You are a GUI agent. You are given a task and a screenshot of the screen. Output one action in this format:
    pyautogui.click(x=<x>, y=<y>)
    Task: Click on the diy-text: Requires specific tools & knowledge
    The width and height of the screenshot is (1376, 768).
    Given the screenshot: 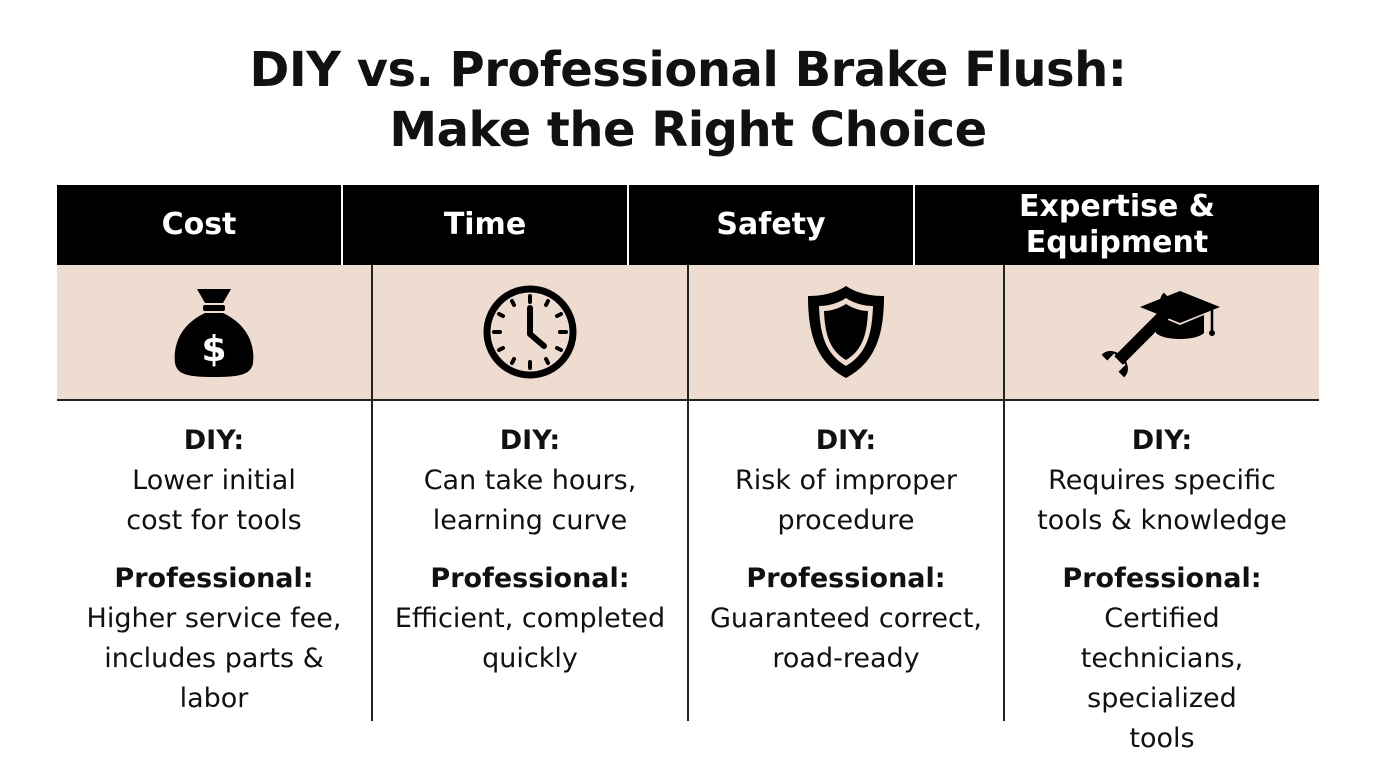 What is the action you would take?
    pyautogui.click(x=1162, y=500)
    